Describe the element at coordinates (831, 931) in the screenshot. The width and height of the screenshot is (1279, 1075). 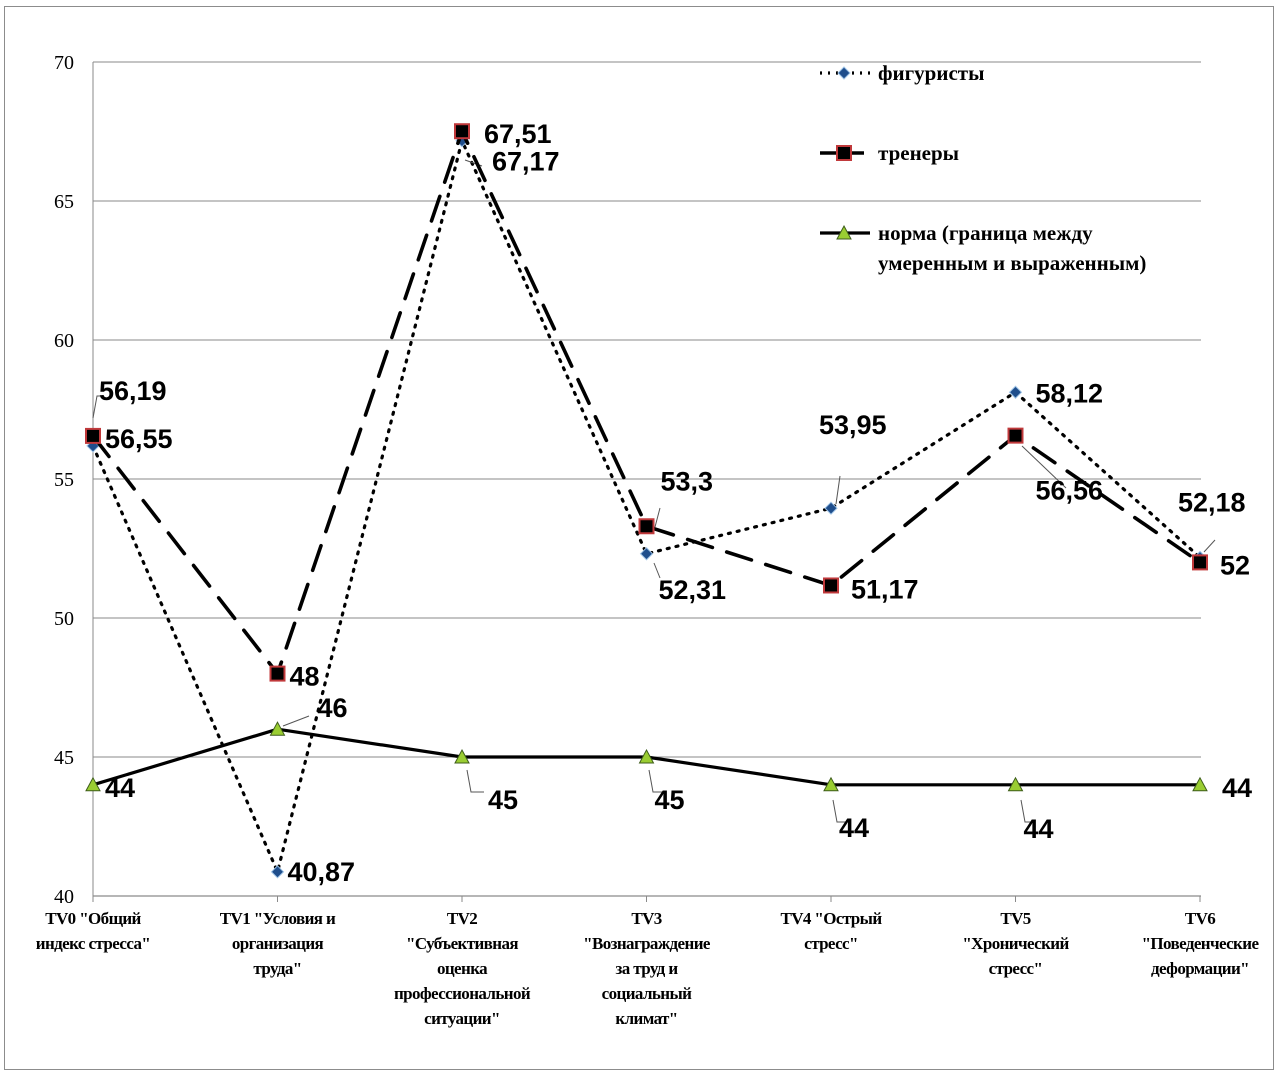
I see `x-tick-label: TV4 "Острый стресс"` at that location.